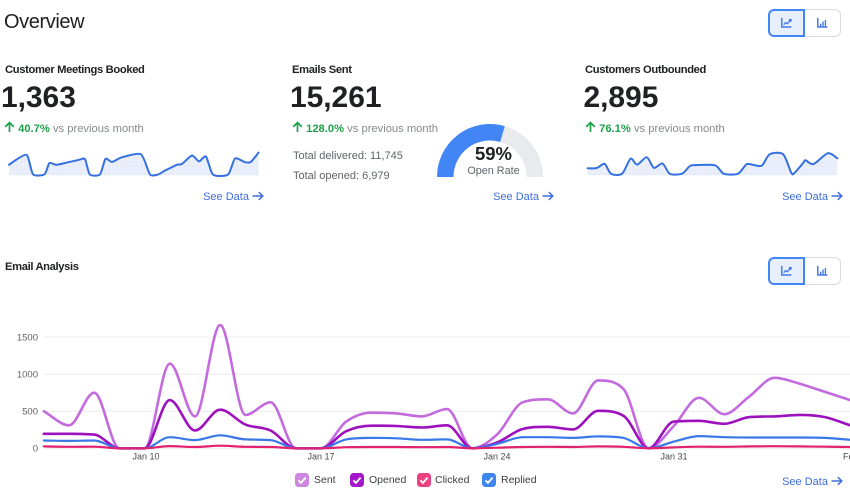 The image size is (850, 499). Describe the element at coordinates (27, 337) in the screenshot. I see `svg-text: 1500` at that location.